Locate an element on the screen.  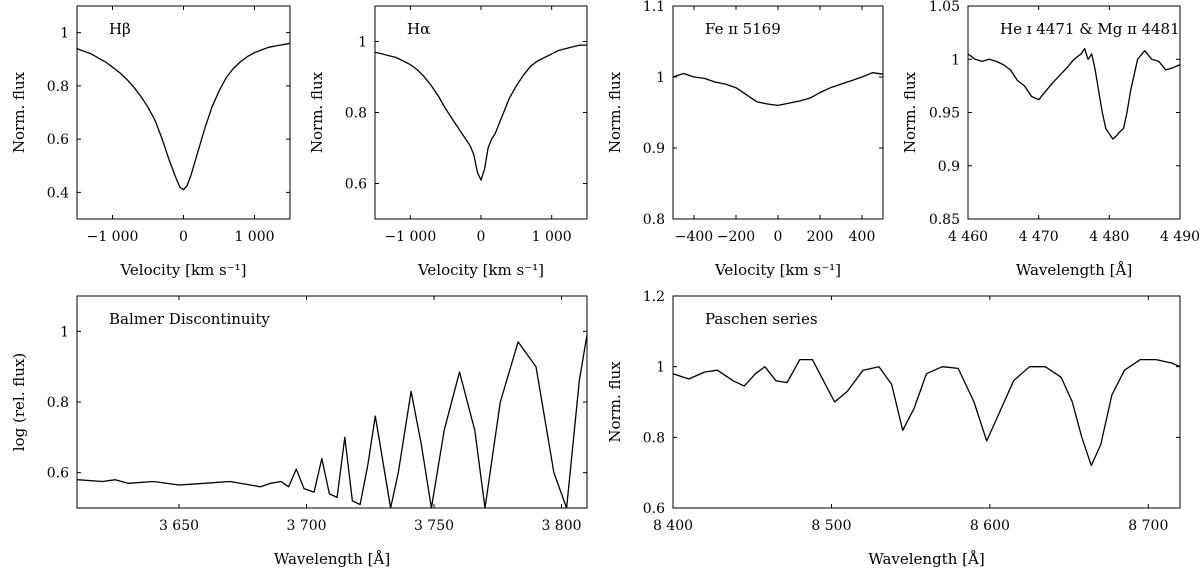
y-tick-label: 0.95 is located at coordinates (944, 114).